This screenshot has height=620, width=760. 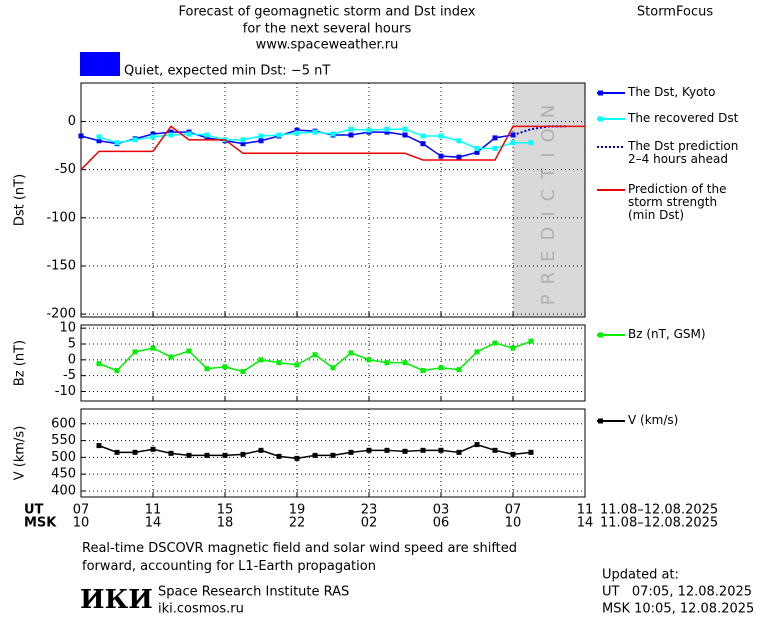 What do you see at coordinates (61, 265) in the screenshot?
I see `y-tick-label: -150` at bounding box center [61, 265].